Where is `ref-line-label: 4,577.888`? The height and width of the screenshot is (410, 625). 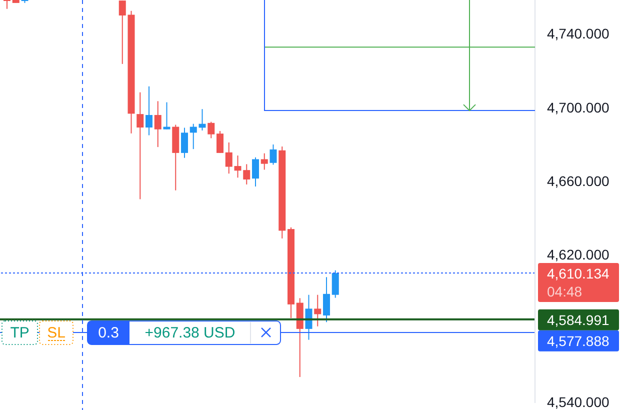 ref-line-label: 4,577.888 is located at coordinates (578, 340).